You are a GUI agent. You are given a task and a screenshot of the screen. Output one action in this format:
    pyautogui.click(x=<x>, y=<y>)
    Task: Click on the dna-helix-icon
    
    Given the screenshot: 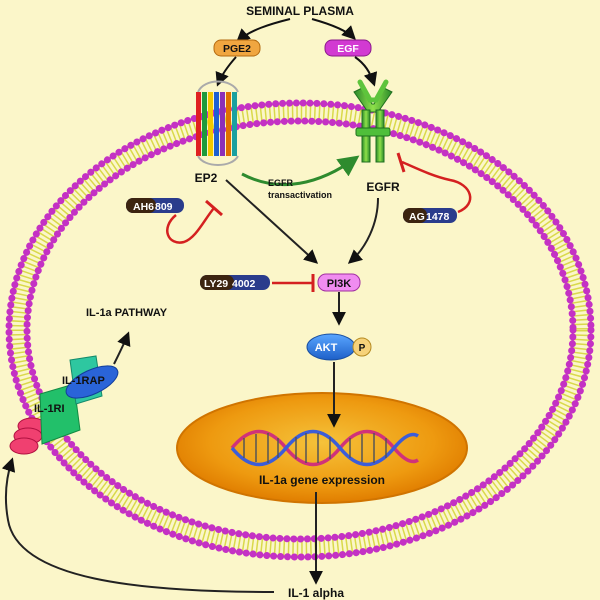 What is the action you would take?
    pyautogui.click(x=324, y=448)
    